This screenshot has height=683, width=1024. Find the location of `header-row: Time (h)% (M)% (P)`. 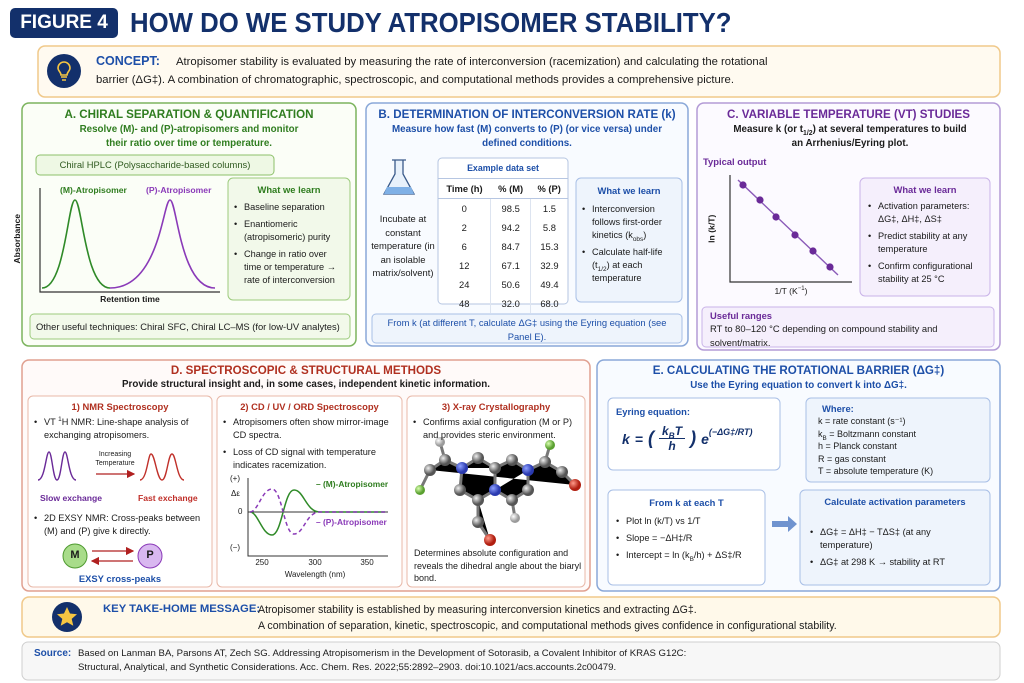

header-row: Time (h)% (M)% (P) is located at coordinates (503, 189).